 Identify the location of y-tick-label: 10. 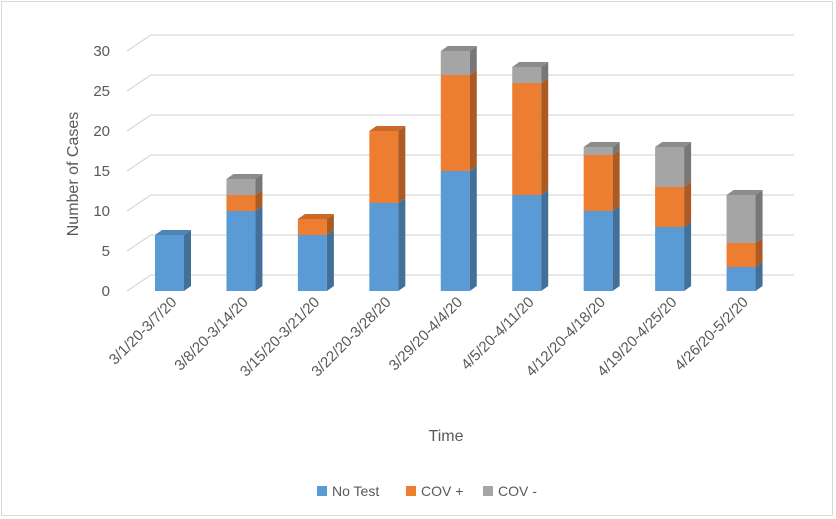
(101, 211).